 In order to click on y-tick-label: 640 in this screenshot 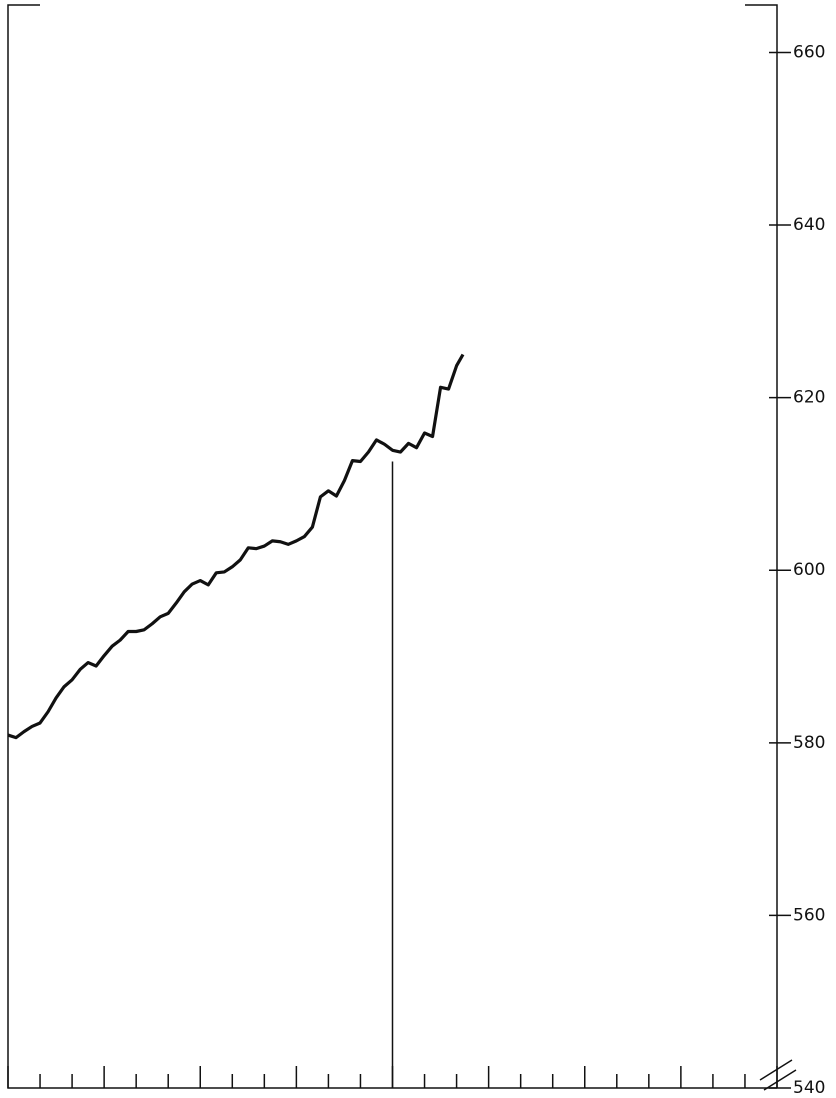, I will do `click(809, 225)`.